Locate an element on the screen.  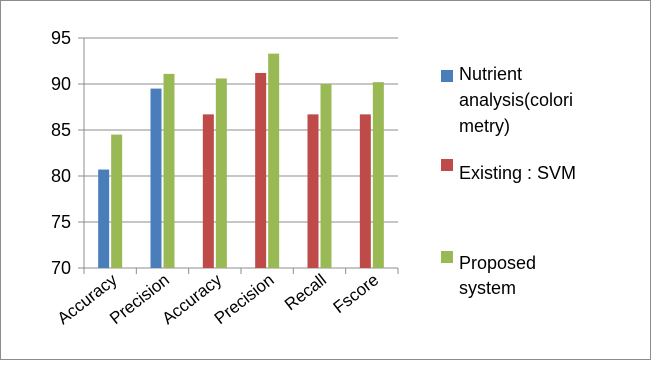
legend-label: metry) is located at coordinates (484, 126).